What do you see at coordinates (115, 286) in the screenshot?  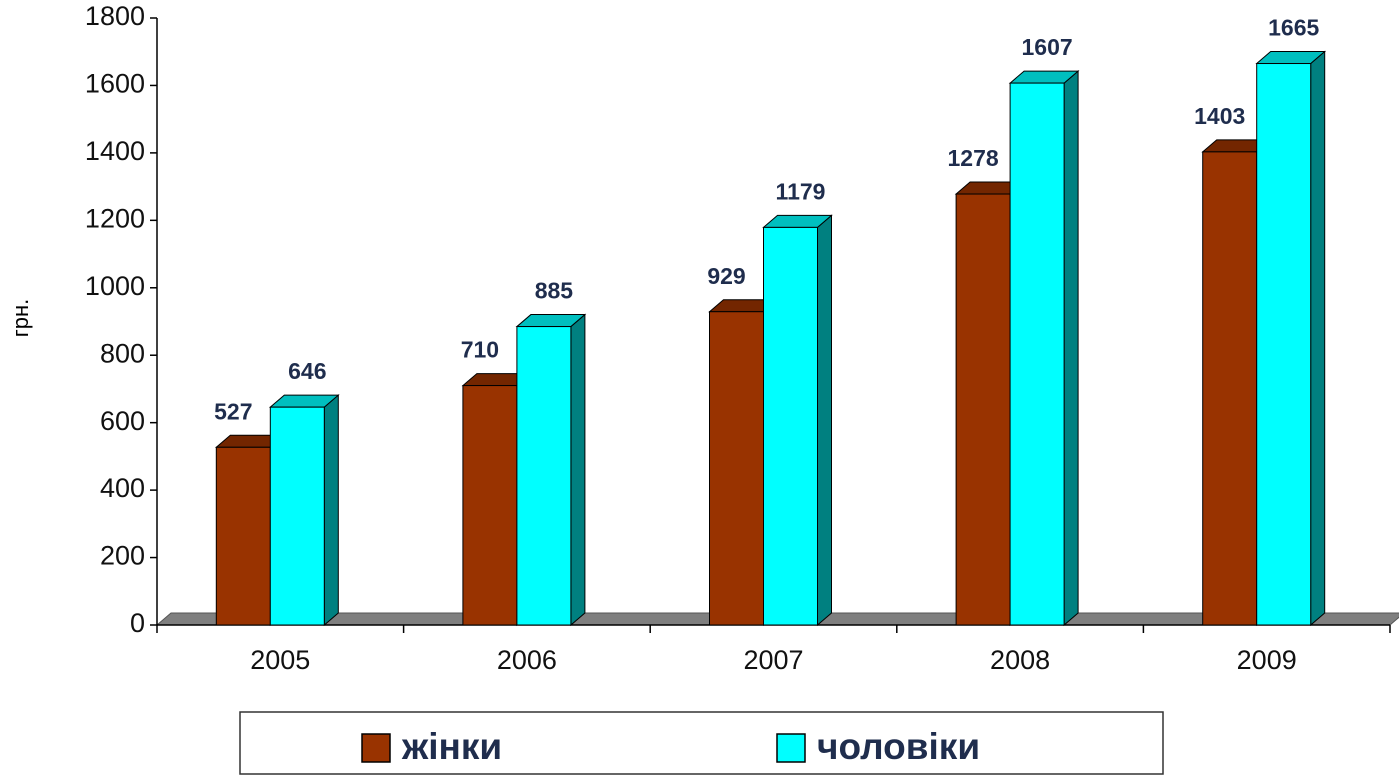 I see `y-tick-label: 1000` at bounding box center [115, 286].